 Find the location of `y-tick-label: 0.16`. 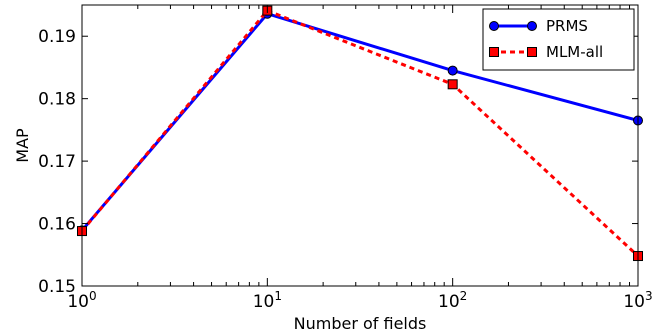

y-tick-label: 0.16 is located at coordinates (57, 225).